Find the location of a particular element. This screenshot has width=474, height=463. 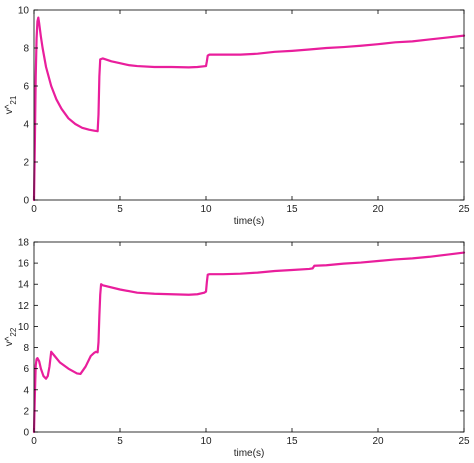

bottom-y-tick-label: 8 is located at coordinates (26, 348).